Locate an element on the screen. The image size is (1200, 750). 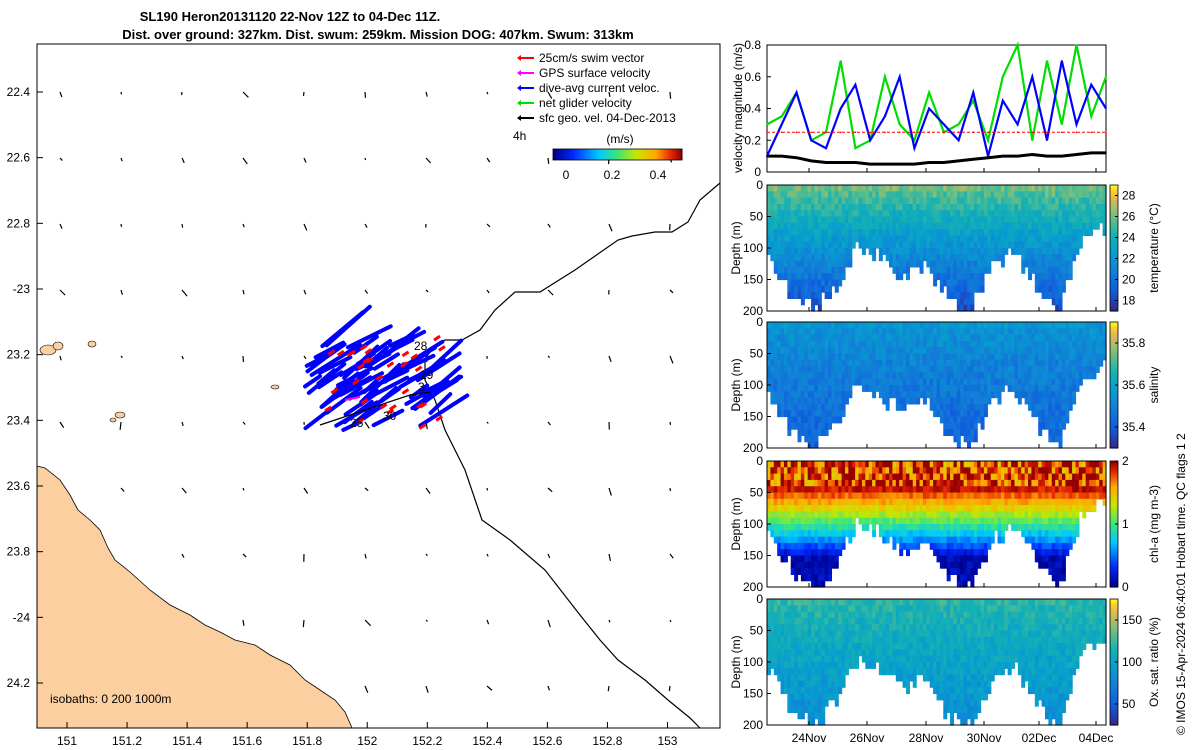
swim-vector is located at coordinates (379, 377).